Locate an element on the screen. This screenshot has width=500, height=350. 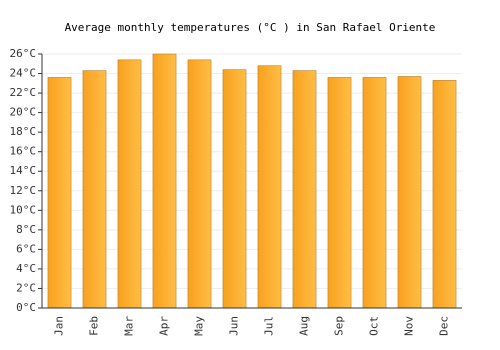
y-tick-label: 0°C is located at coordinates (26, 307).